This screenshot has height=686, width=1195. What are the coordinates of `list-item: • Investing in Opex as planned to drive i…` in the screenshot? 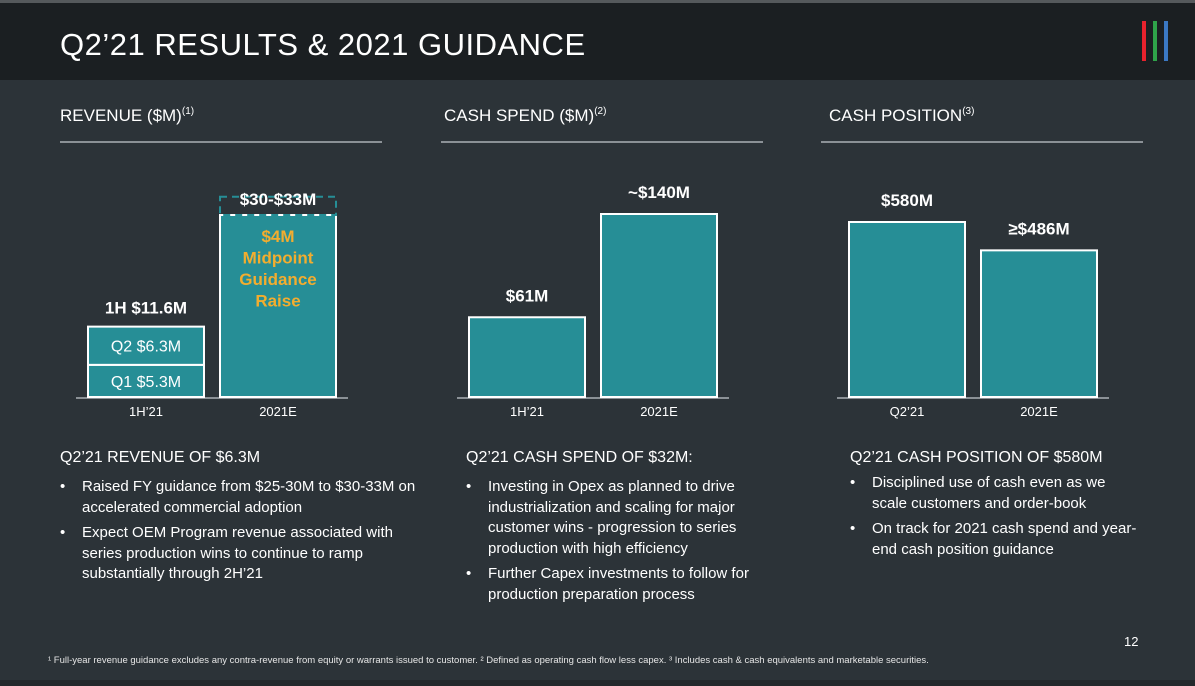 It's located at (626, 518).